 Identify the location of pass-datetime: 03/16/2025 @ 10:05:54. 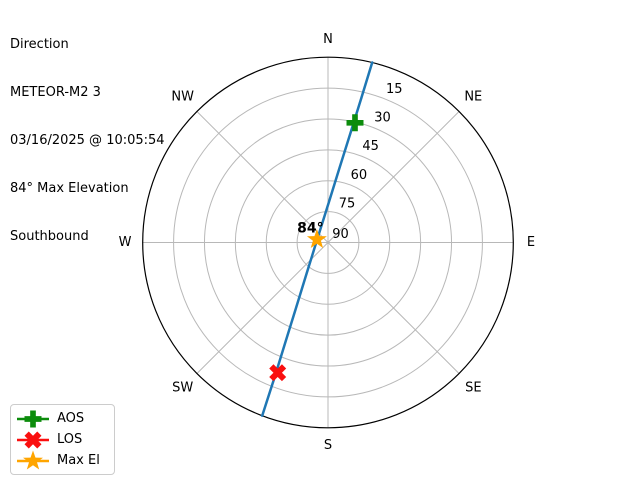
(87, 140).